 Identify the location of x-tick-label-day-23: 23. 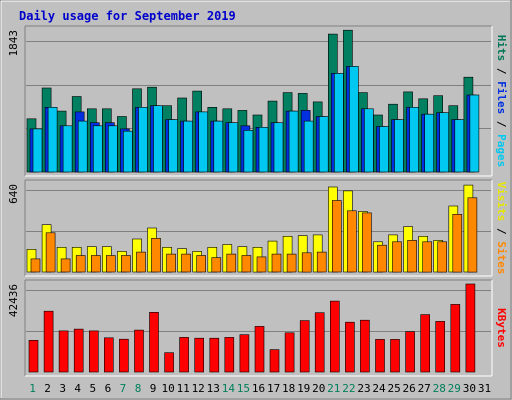
(363, 388).